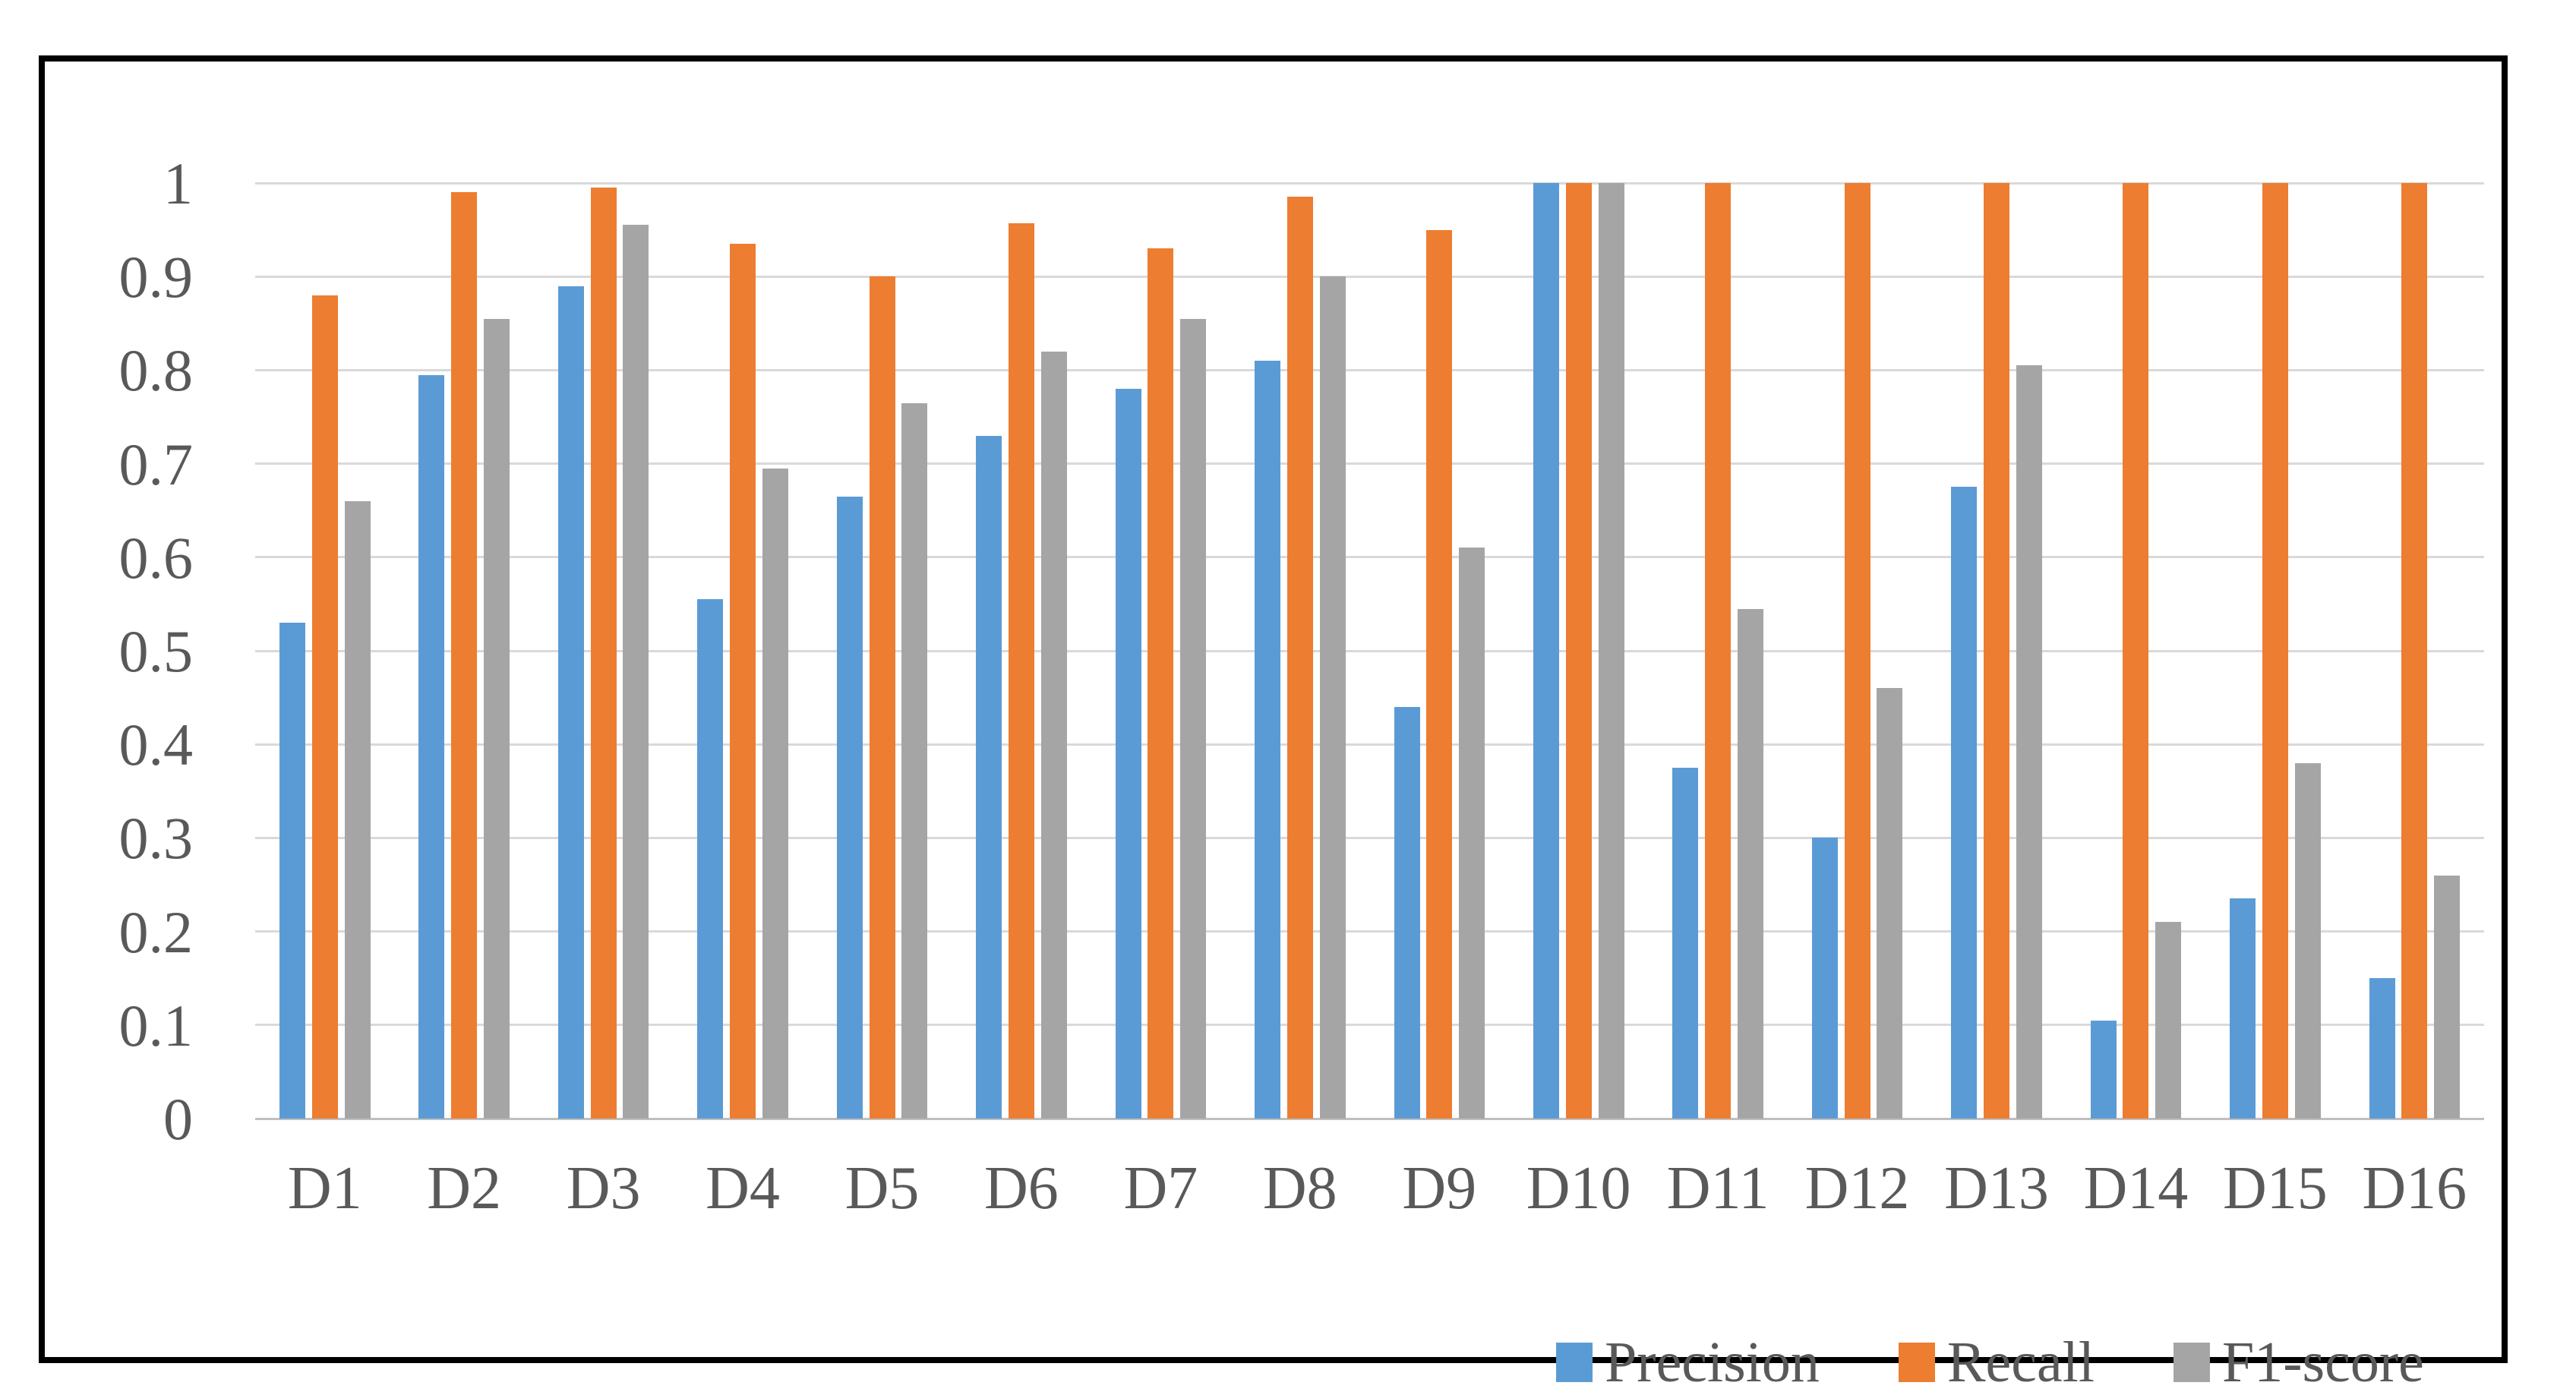 Image resolution: width=2576 pixels, height=1395 pixels. Describe the element at coordinates (2243, 1008) in the screenshot. I see `bar-precision-d15` at that location.